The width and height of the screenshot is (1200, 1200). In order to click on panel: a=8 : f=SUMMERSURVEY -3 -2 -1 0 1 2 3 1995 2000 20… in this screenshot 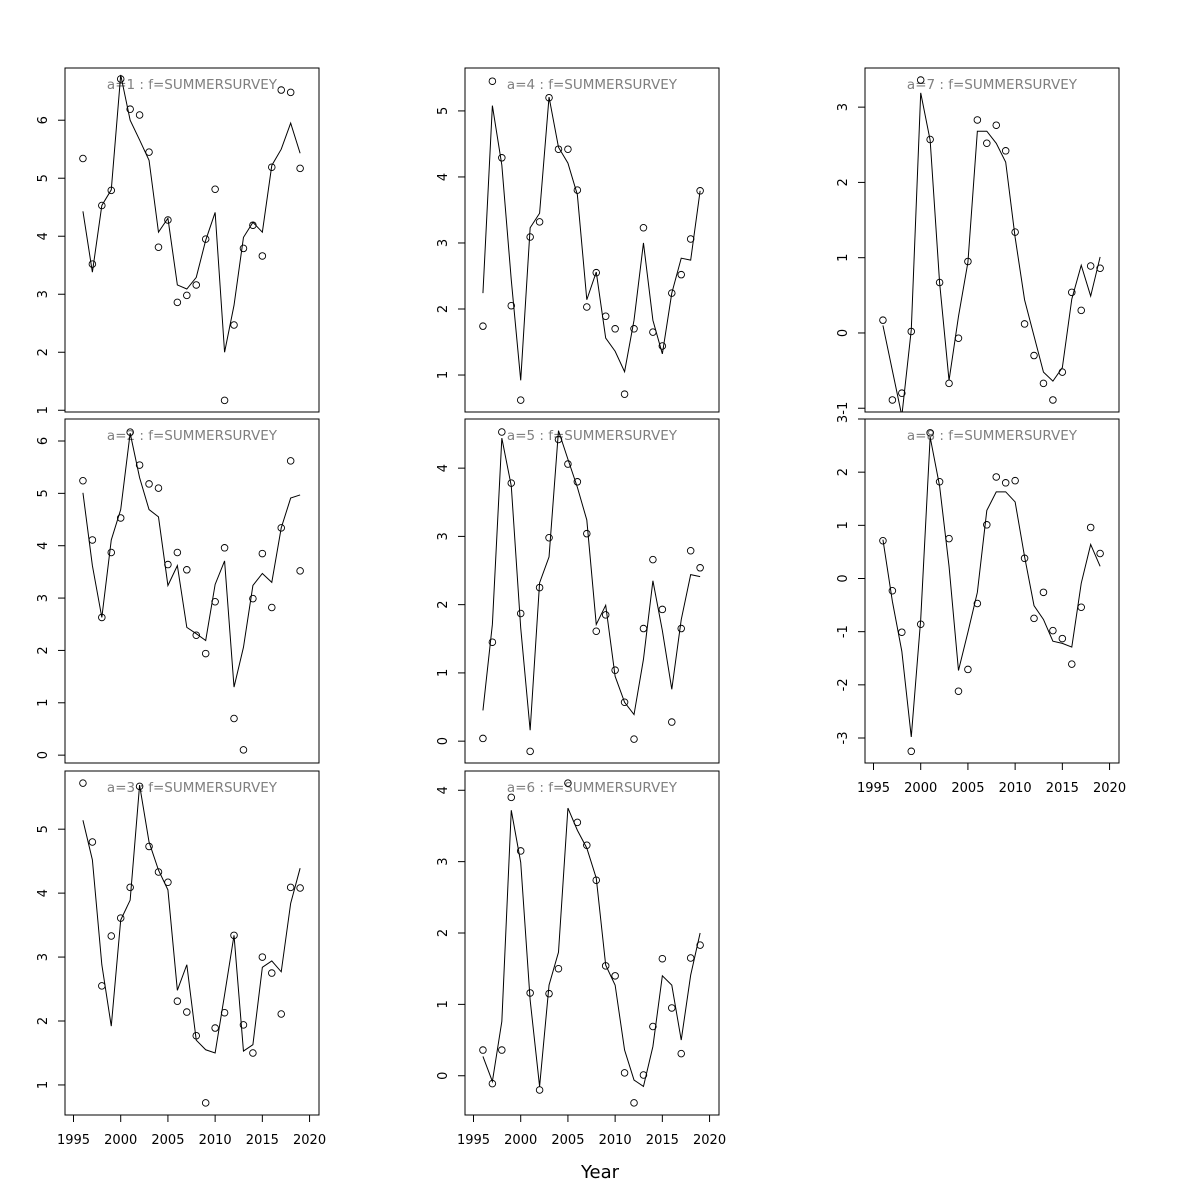, I will do `click(981, 605)`.